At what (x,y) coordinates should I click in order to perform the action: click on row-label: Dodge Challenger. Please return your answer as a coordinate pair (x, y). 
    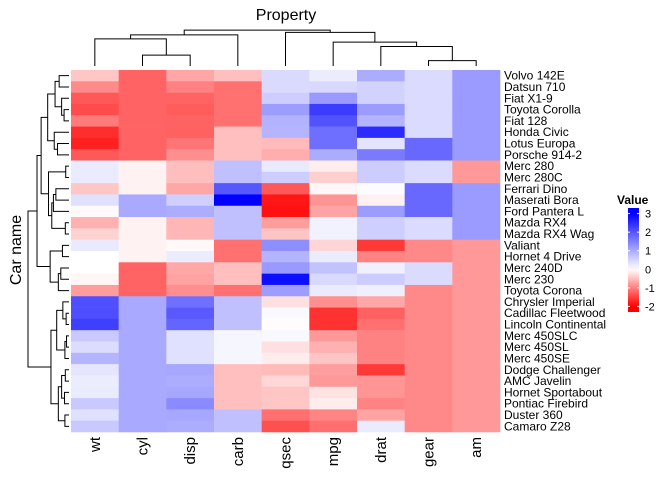
    Looking at the image, I should click on (552, 370).